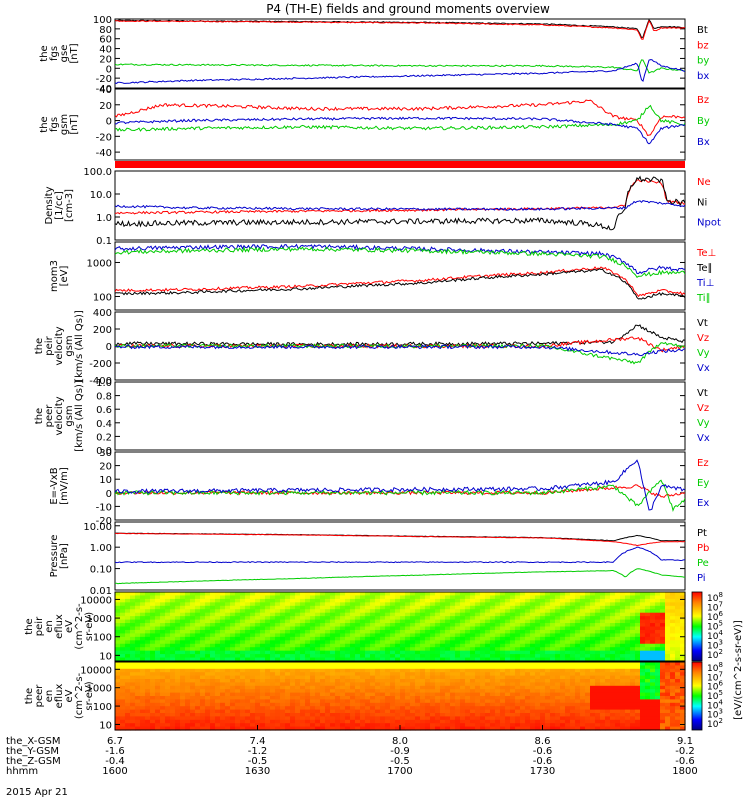 The image size is (750, 800). What do you see at coordinates (258, 741) in the screenshot?
I see `xaxis-row-value: 7.4` at bounding box center [258, 741].